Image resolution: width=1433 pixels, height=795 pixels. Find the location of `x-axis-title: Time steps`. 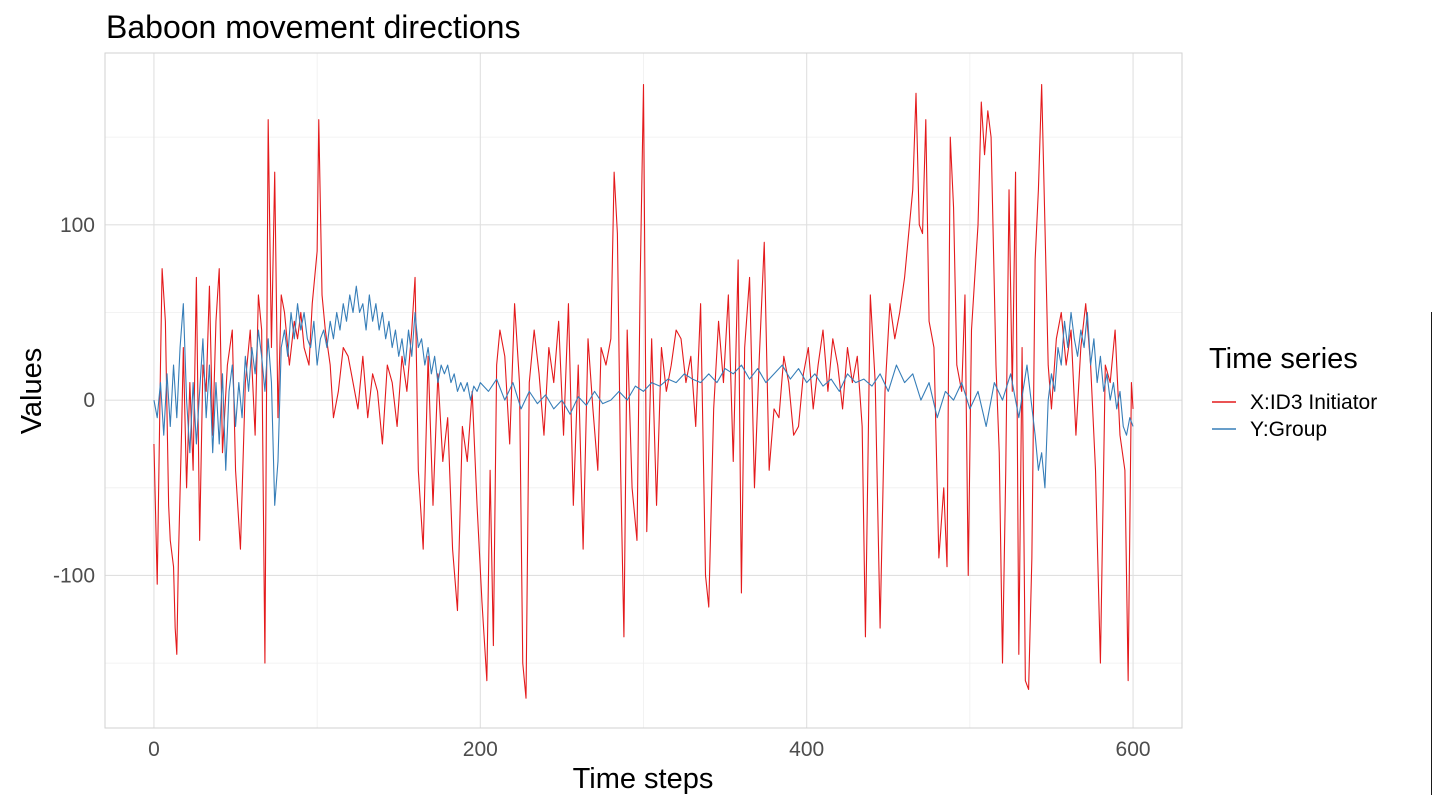

x-axis-title: Time steps is located at coordinates (643, 779).